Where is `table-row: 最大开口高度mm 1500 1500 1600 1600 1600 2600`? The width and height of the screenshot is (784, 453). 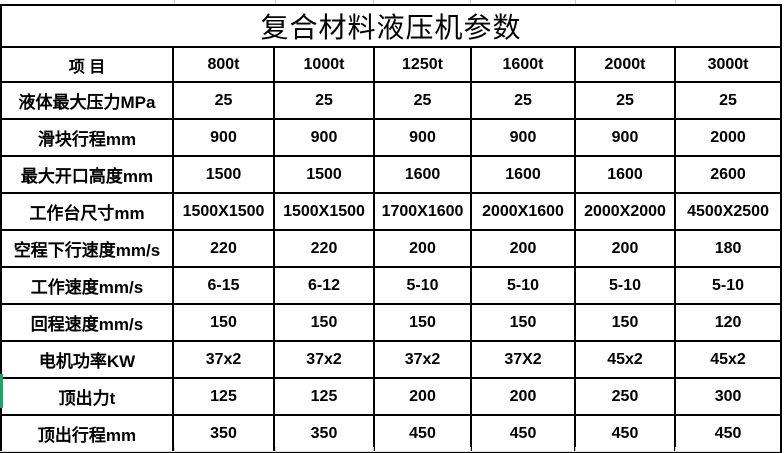 table-row: 最大开口高度mm 1500 1500 1600 1600 1600 2600 is located at coordinates (391, 174).